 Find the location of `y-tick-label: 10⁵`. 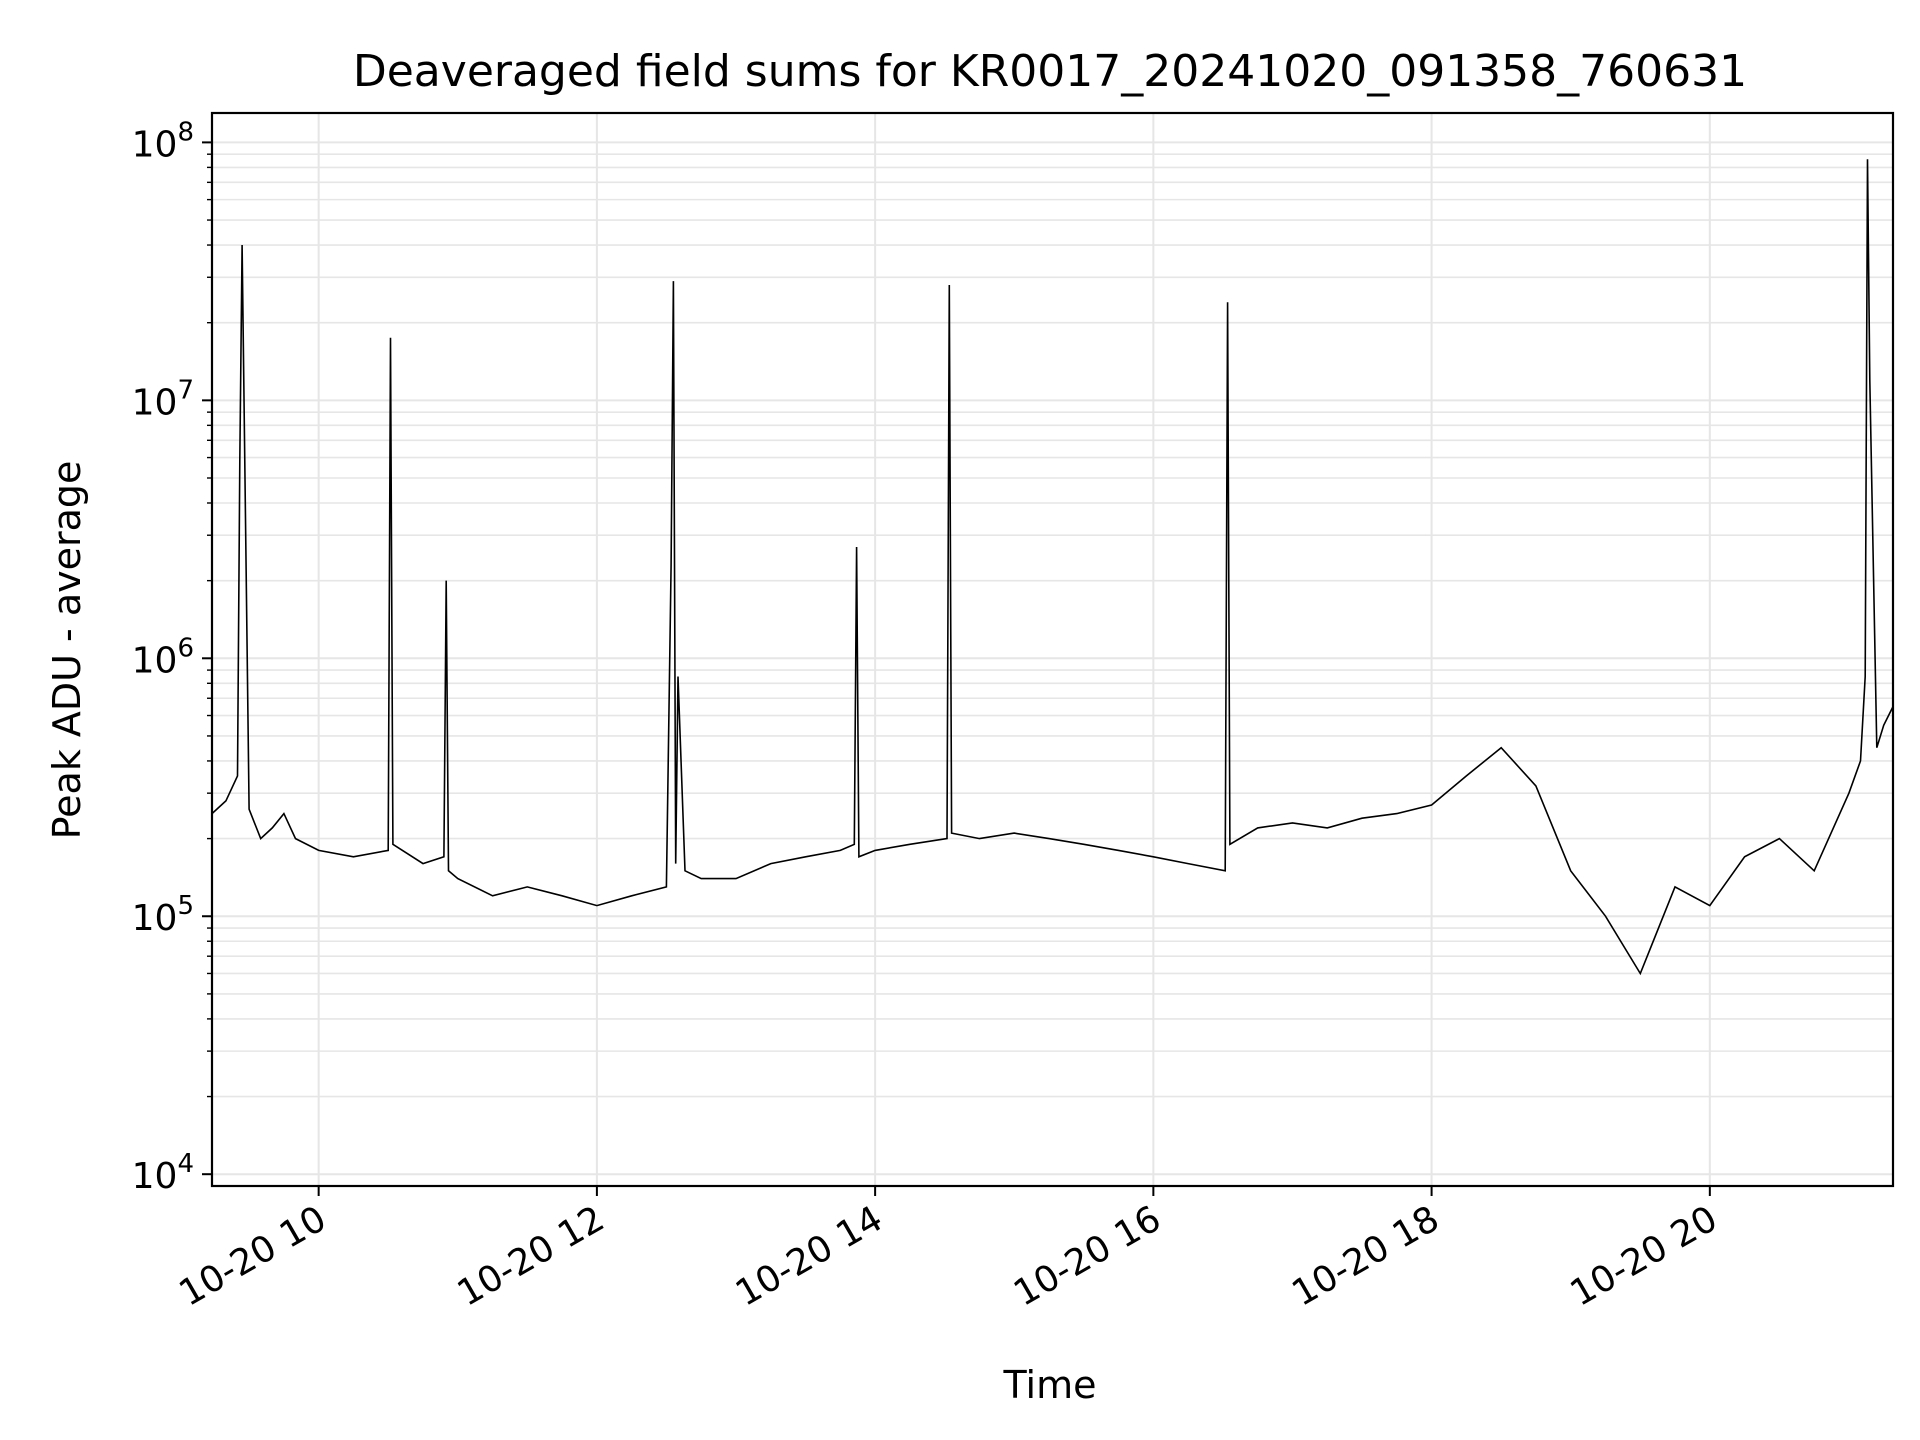

y-tick-label: 10⁵ is located at coordinates (163, 915).